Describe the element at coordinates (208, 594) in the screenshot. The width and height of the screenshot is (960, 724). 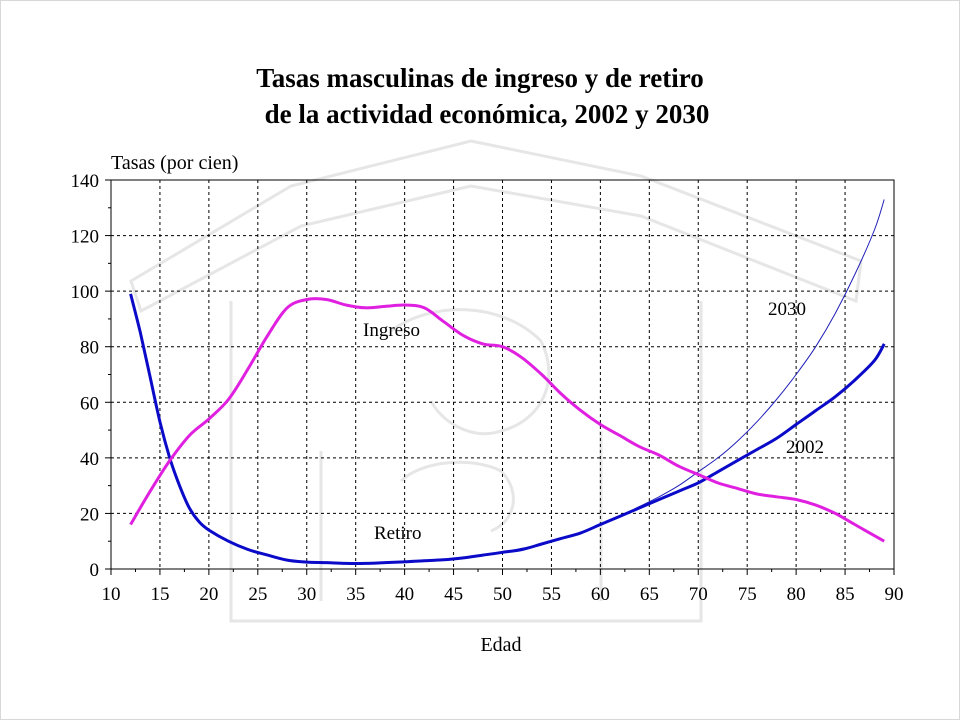
I see `x-tick-label: 20` at that location.